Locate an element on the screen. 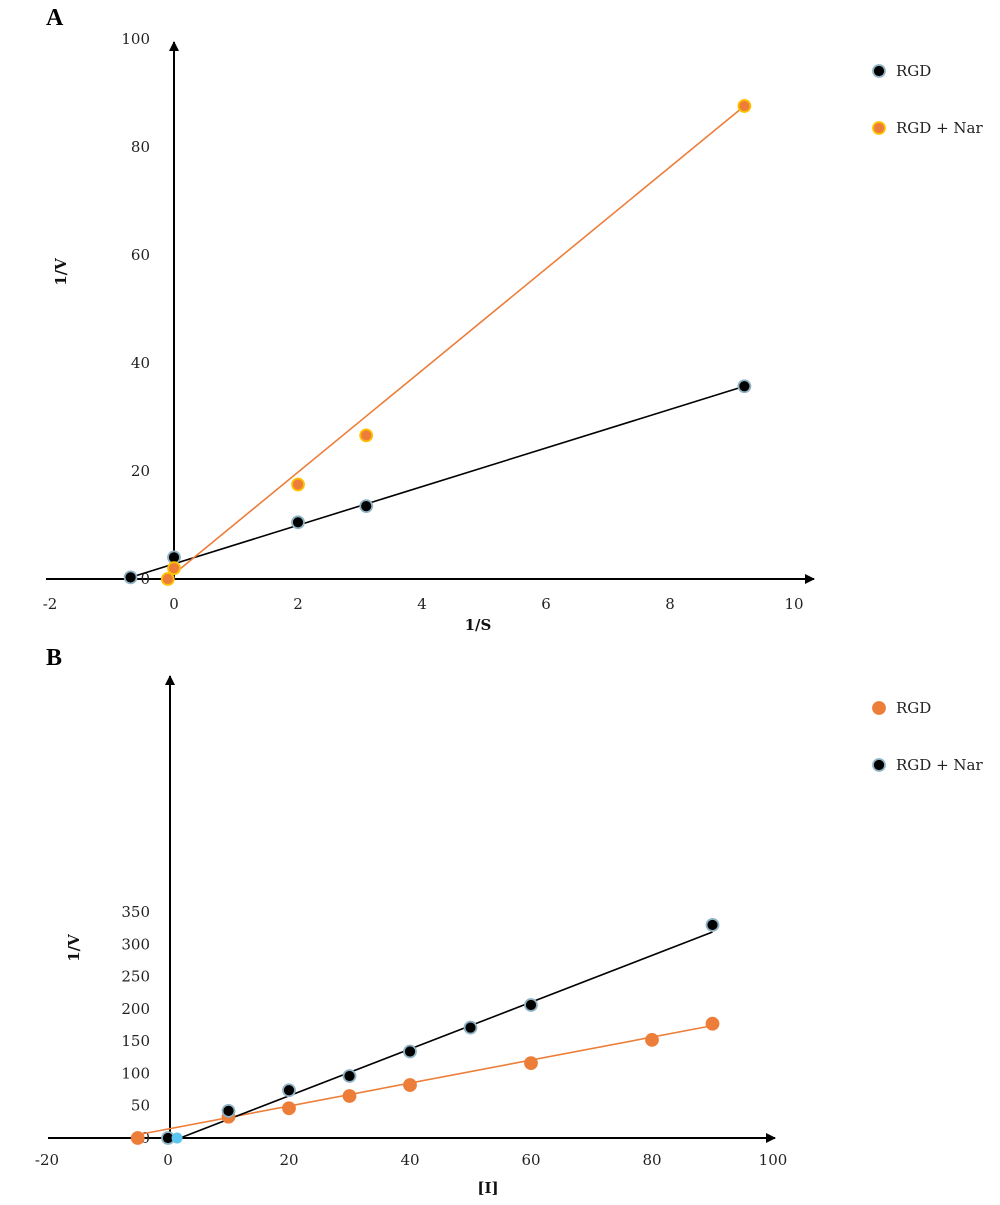 The width and height of the screenshot is (1000, 1205). panel-a-y-tick-label: 0 is located at coordinates (145, 579).